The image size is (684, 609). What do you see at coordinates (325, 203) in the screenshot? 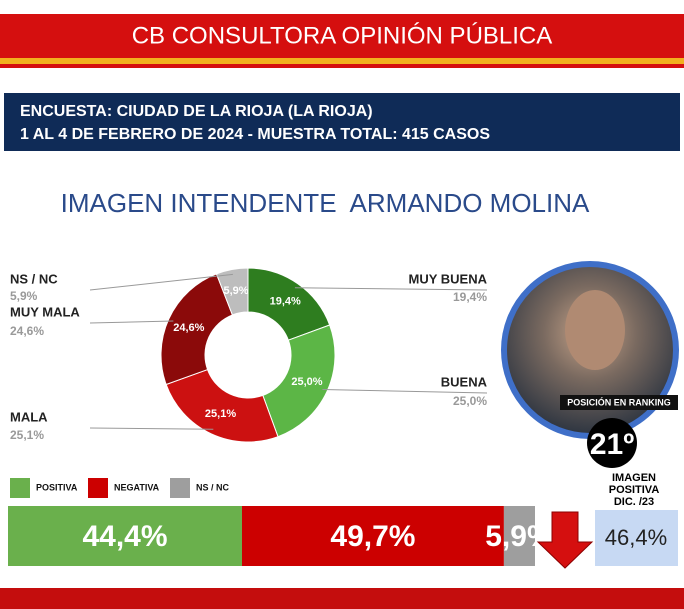
I see `chart-title: IMAGEN INTENDENTE ARMANDO MOLINA` at bounding box center [325, 203].